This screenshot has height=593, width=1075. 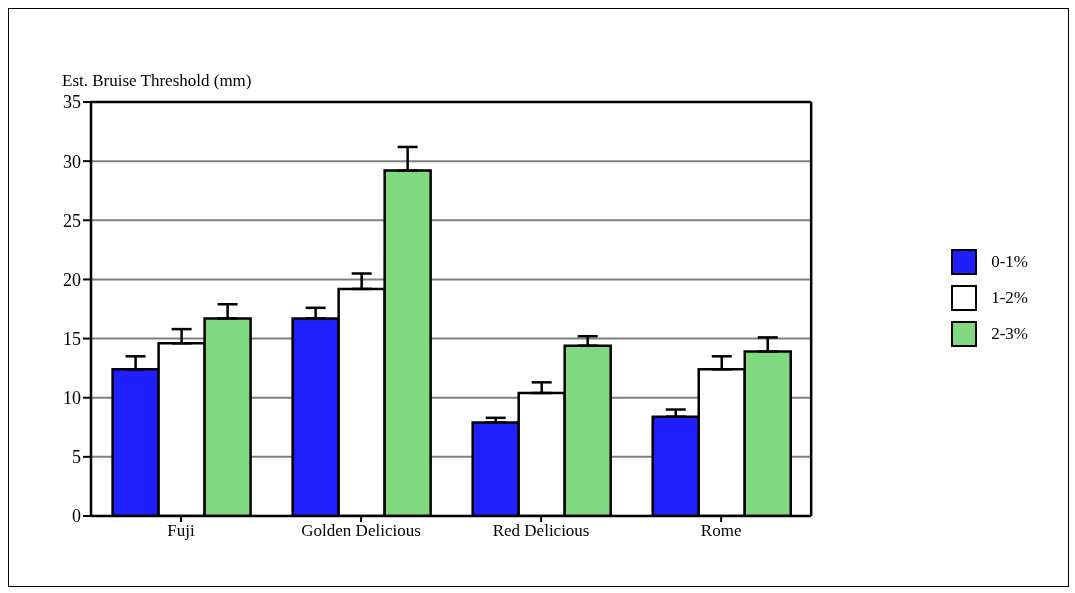 What do you see at coordinates (72, 279) in the screenshot?
I see `y-tick-label: 20` at bounding box center [72, 279].